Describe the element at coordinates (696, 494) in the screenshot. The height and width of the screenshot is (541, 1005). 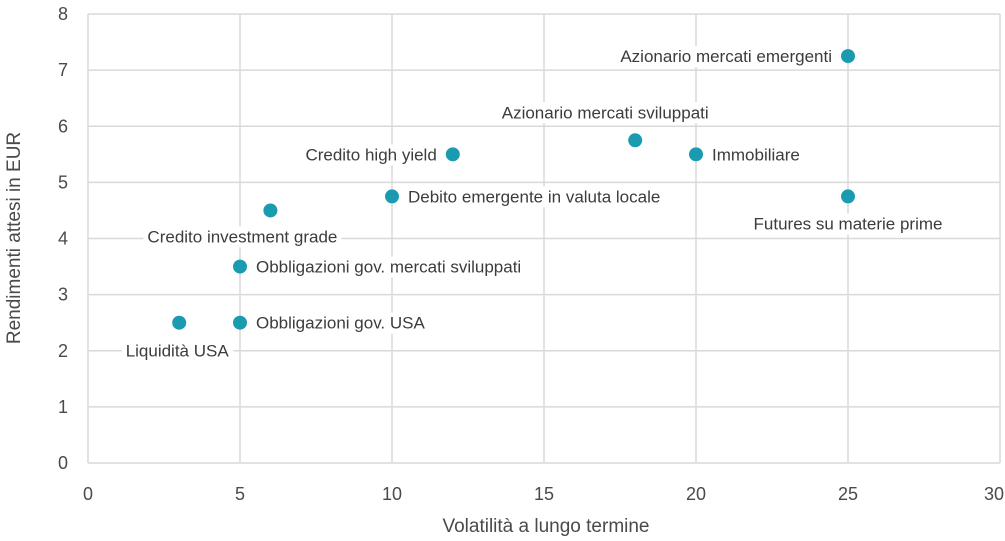
I see `x-tick-label: 20` at that location.